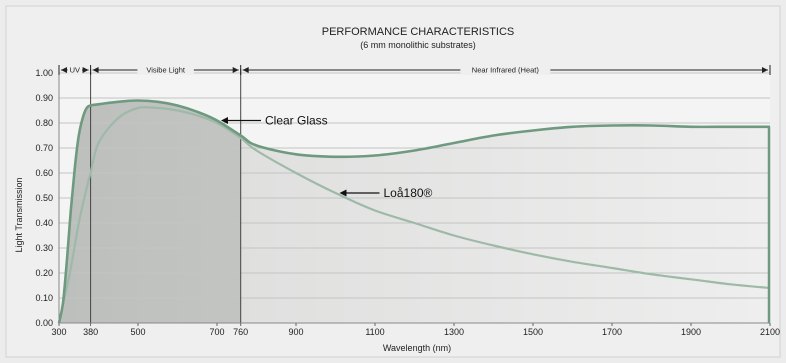 Image resolution: width=786 pixels, height=363 pixels. Describe the element at coordinates (414, 70) in the screenshot. I see `region-bar: UV Visibe Light Near Infrared (Heat)` at that location.